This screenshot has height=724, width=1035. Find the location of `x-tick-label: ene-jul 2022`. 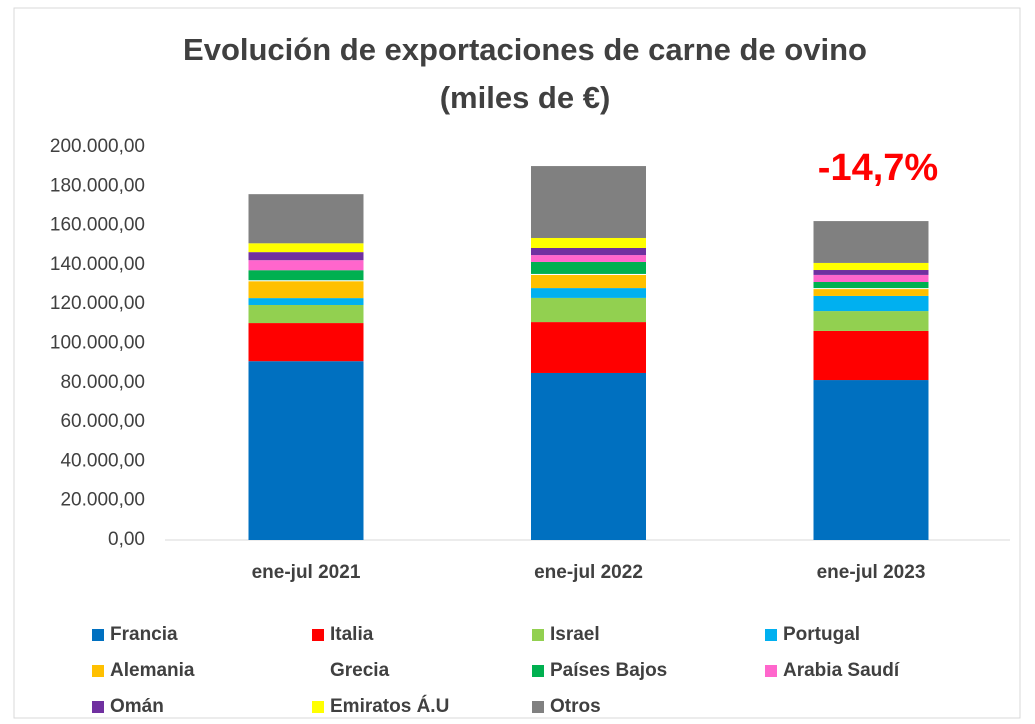

x-tick-label: ene-jul 2022 is located at coordinates (588, 572).